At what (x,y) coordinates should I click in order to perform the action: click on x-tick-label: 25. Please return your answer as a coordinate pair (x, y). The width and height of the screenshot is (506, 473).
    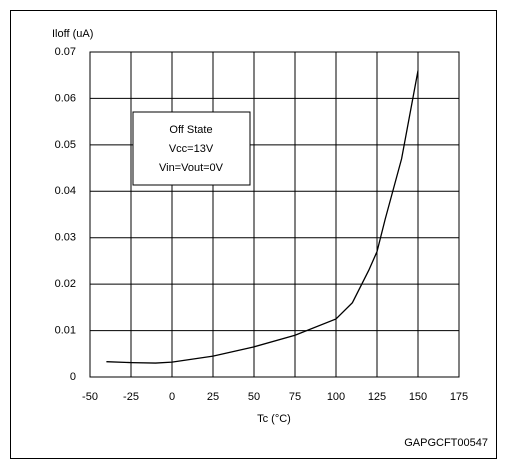
    Looking at the image, I should click on (213, 397).